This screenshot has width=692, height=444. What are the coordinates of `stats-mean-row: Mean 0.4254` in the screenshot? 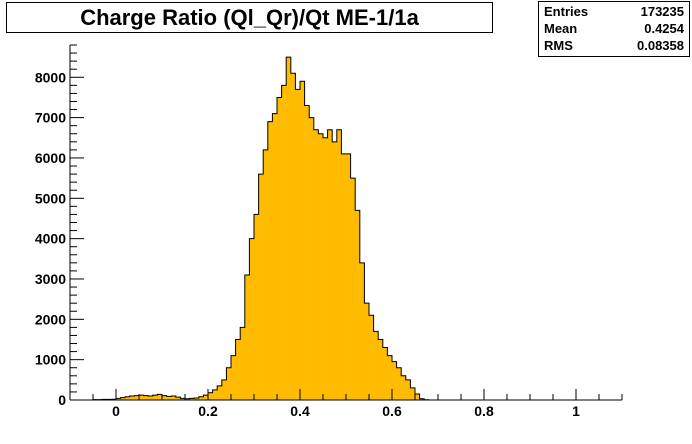 It's located at (614, 28).